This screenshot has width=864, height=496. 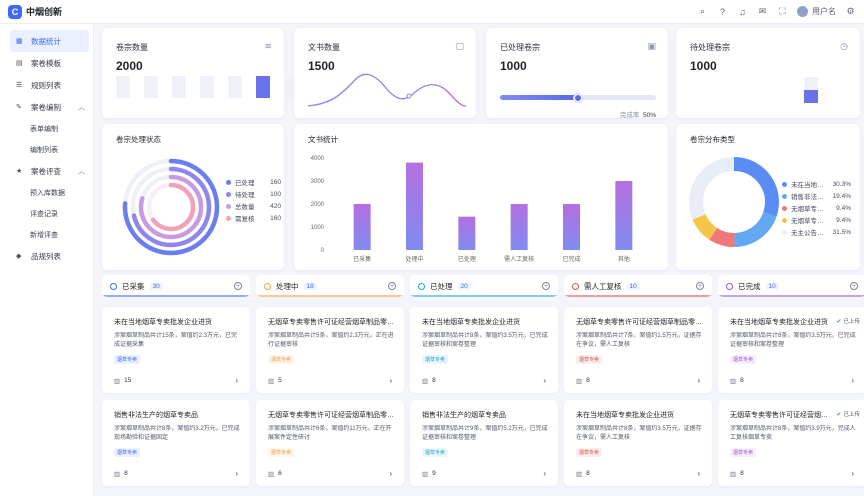 I want to click on sidebar-item-brands: ◆ 品规列表, so click(x=46, y=256).